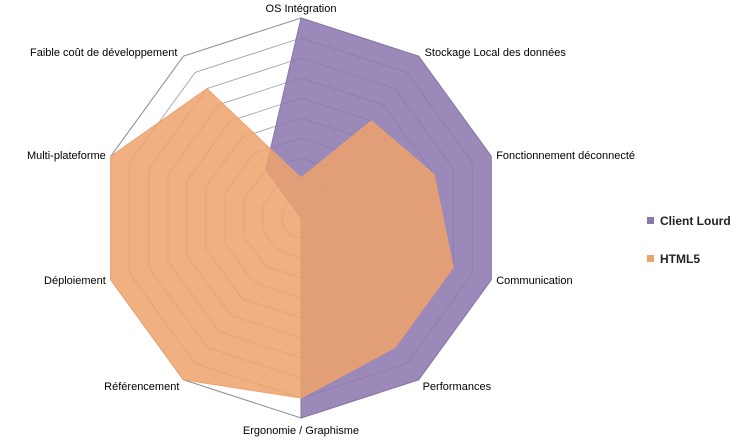  What do you see at coordinates (103, 53) in the screenshot?
I see `axis-label-9: Faible coût de développement` at bounding box center [103, 53].